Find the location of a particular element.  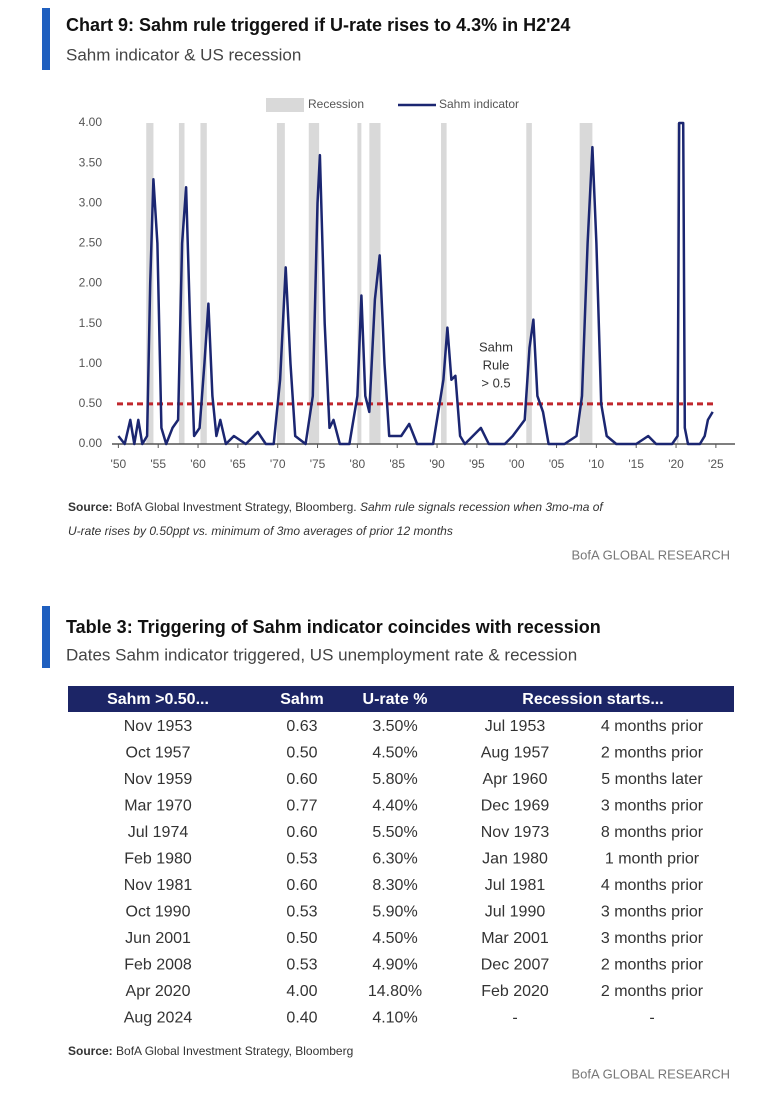

table-cell: 0.60 is located at coordinates (301, 832).